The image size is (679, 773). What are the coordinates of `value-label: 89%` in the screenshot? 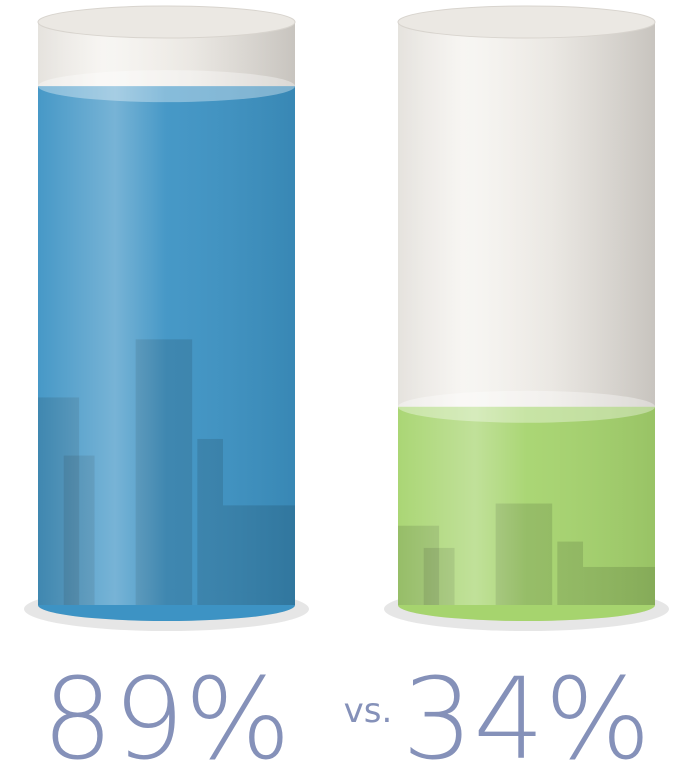 It's located at (166, 714).